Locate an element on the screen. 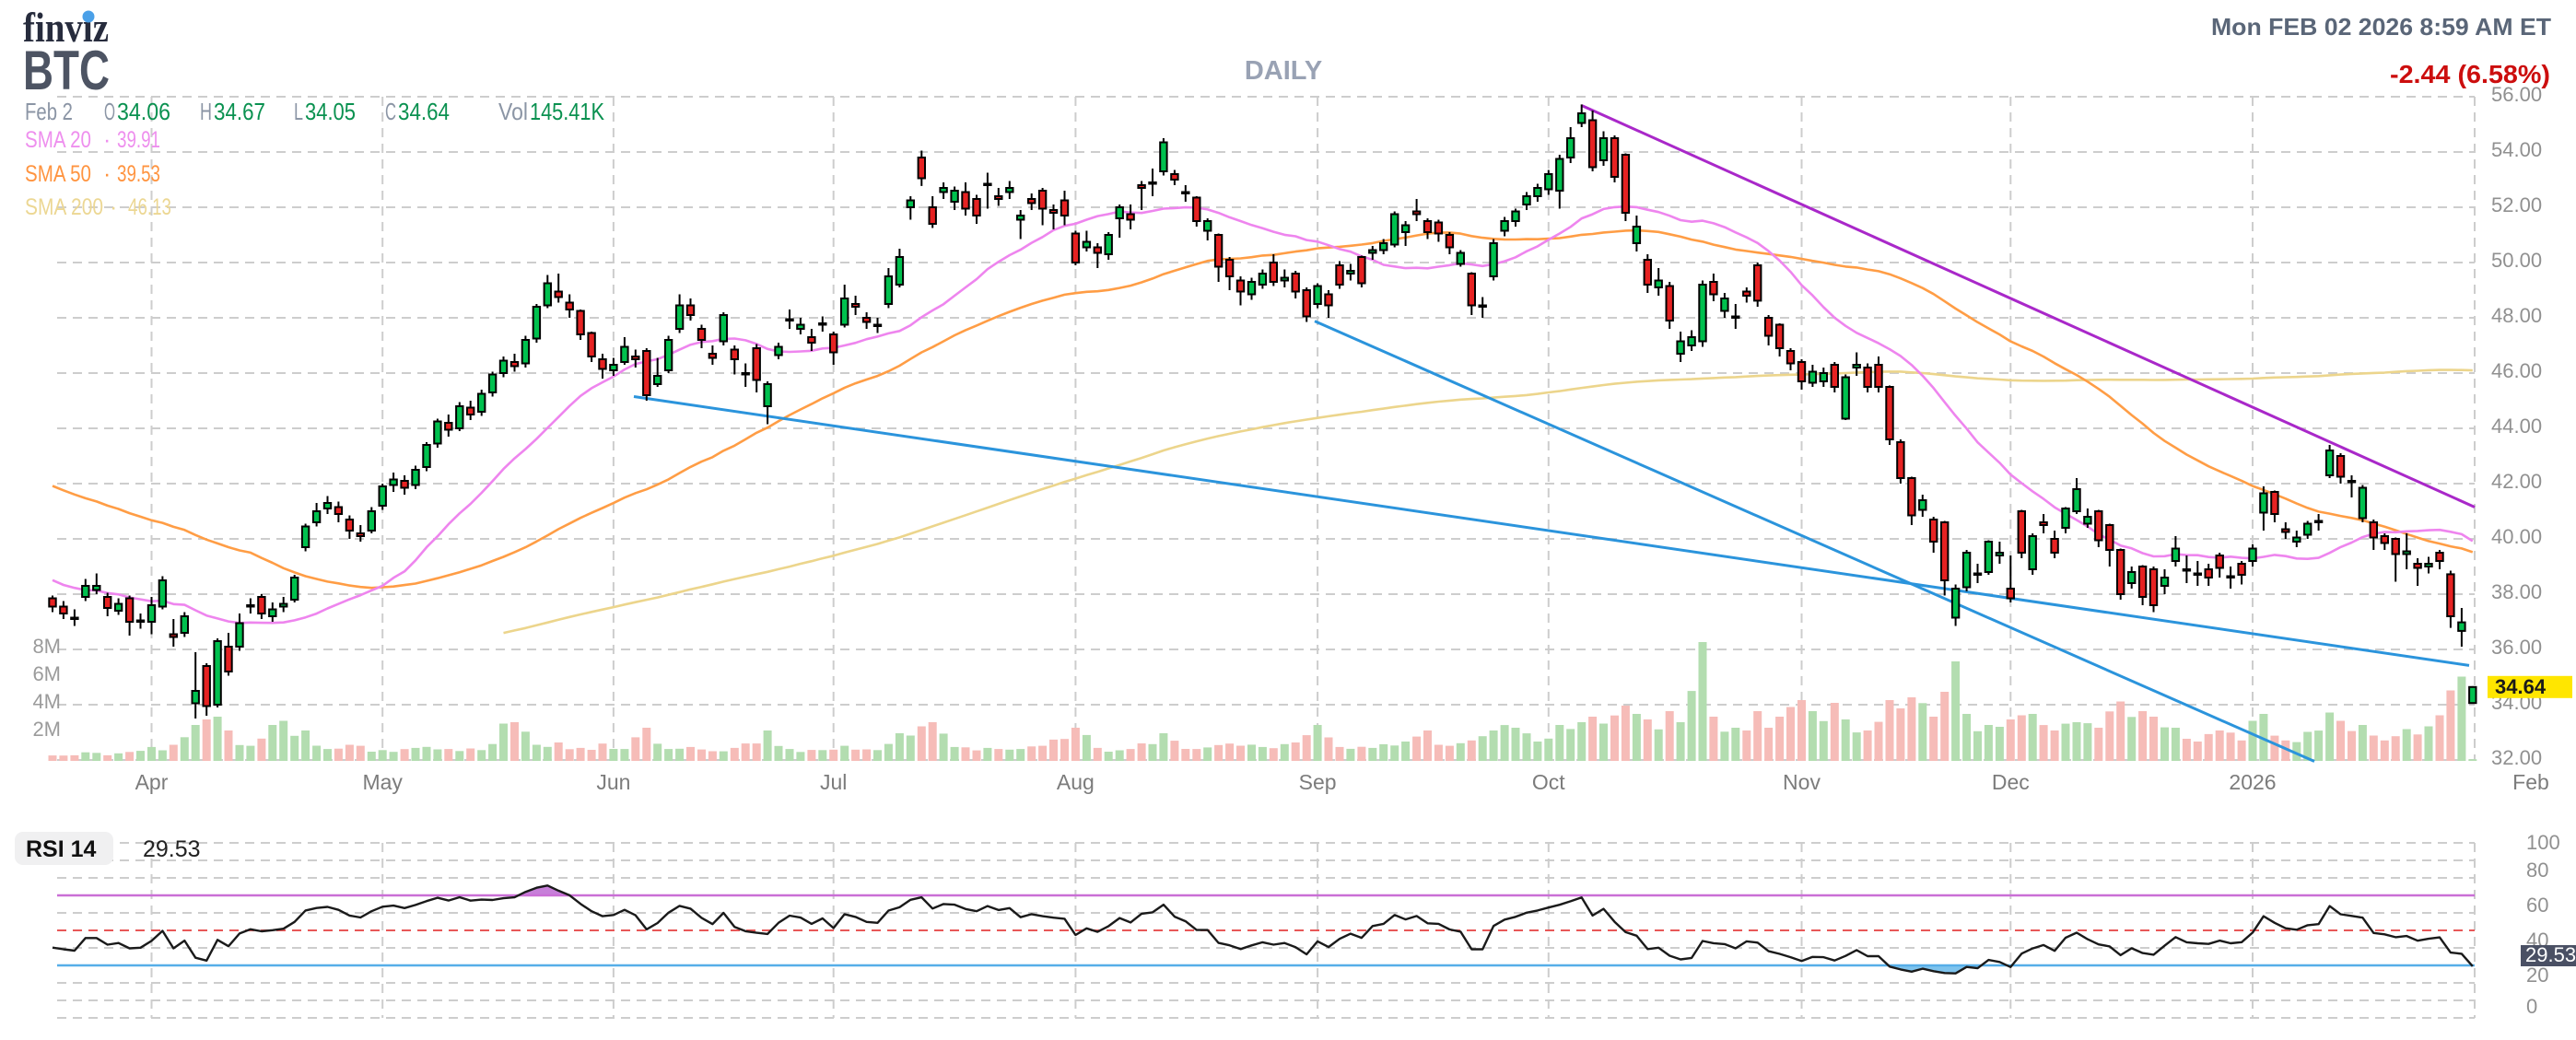  svg-text: 34.06 is located at coordinates (143, 111).